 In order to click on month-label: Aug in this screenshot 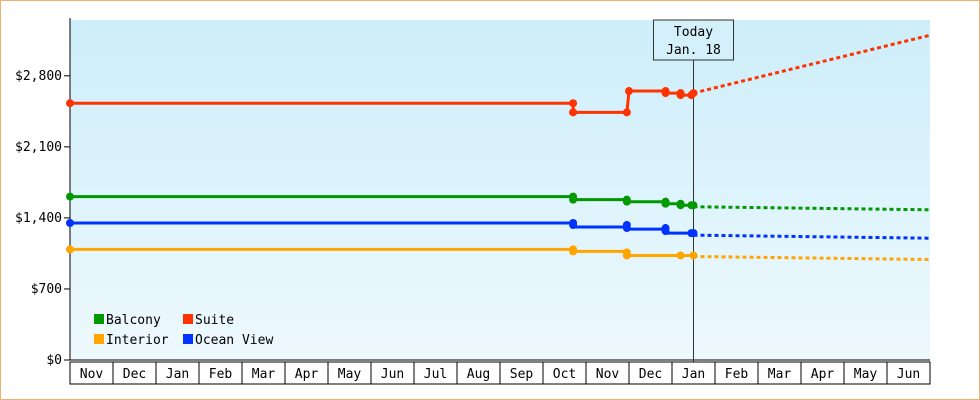, I will do `click(478, 374)`.